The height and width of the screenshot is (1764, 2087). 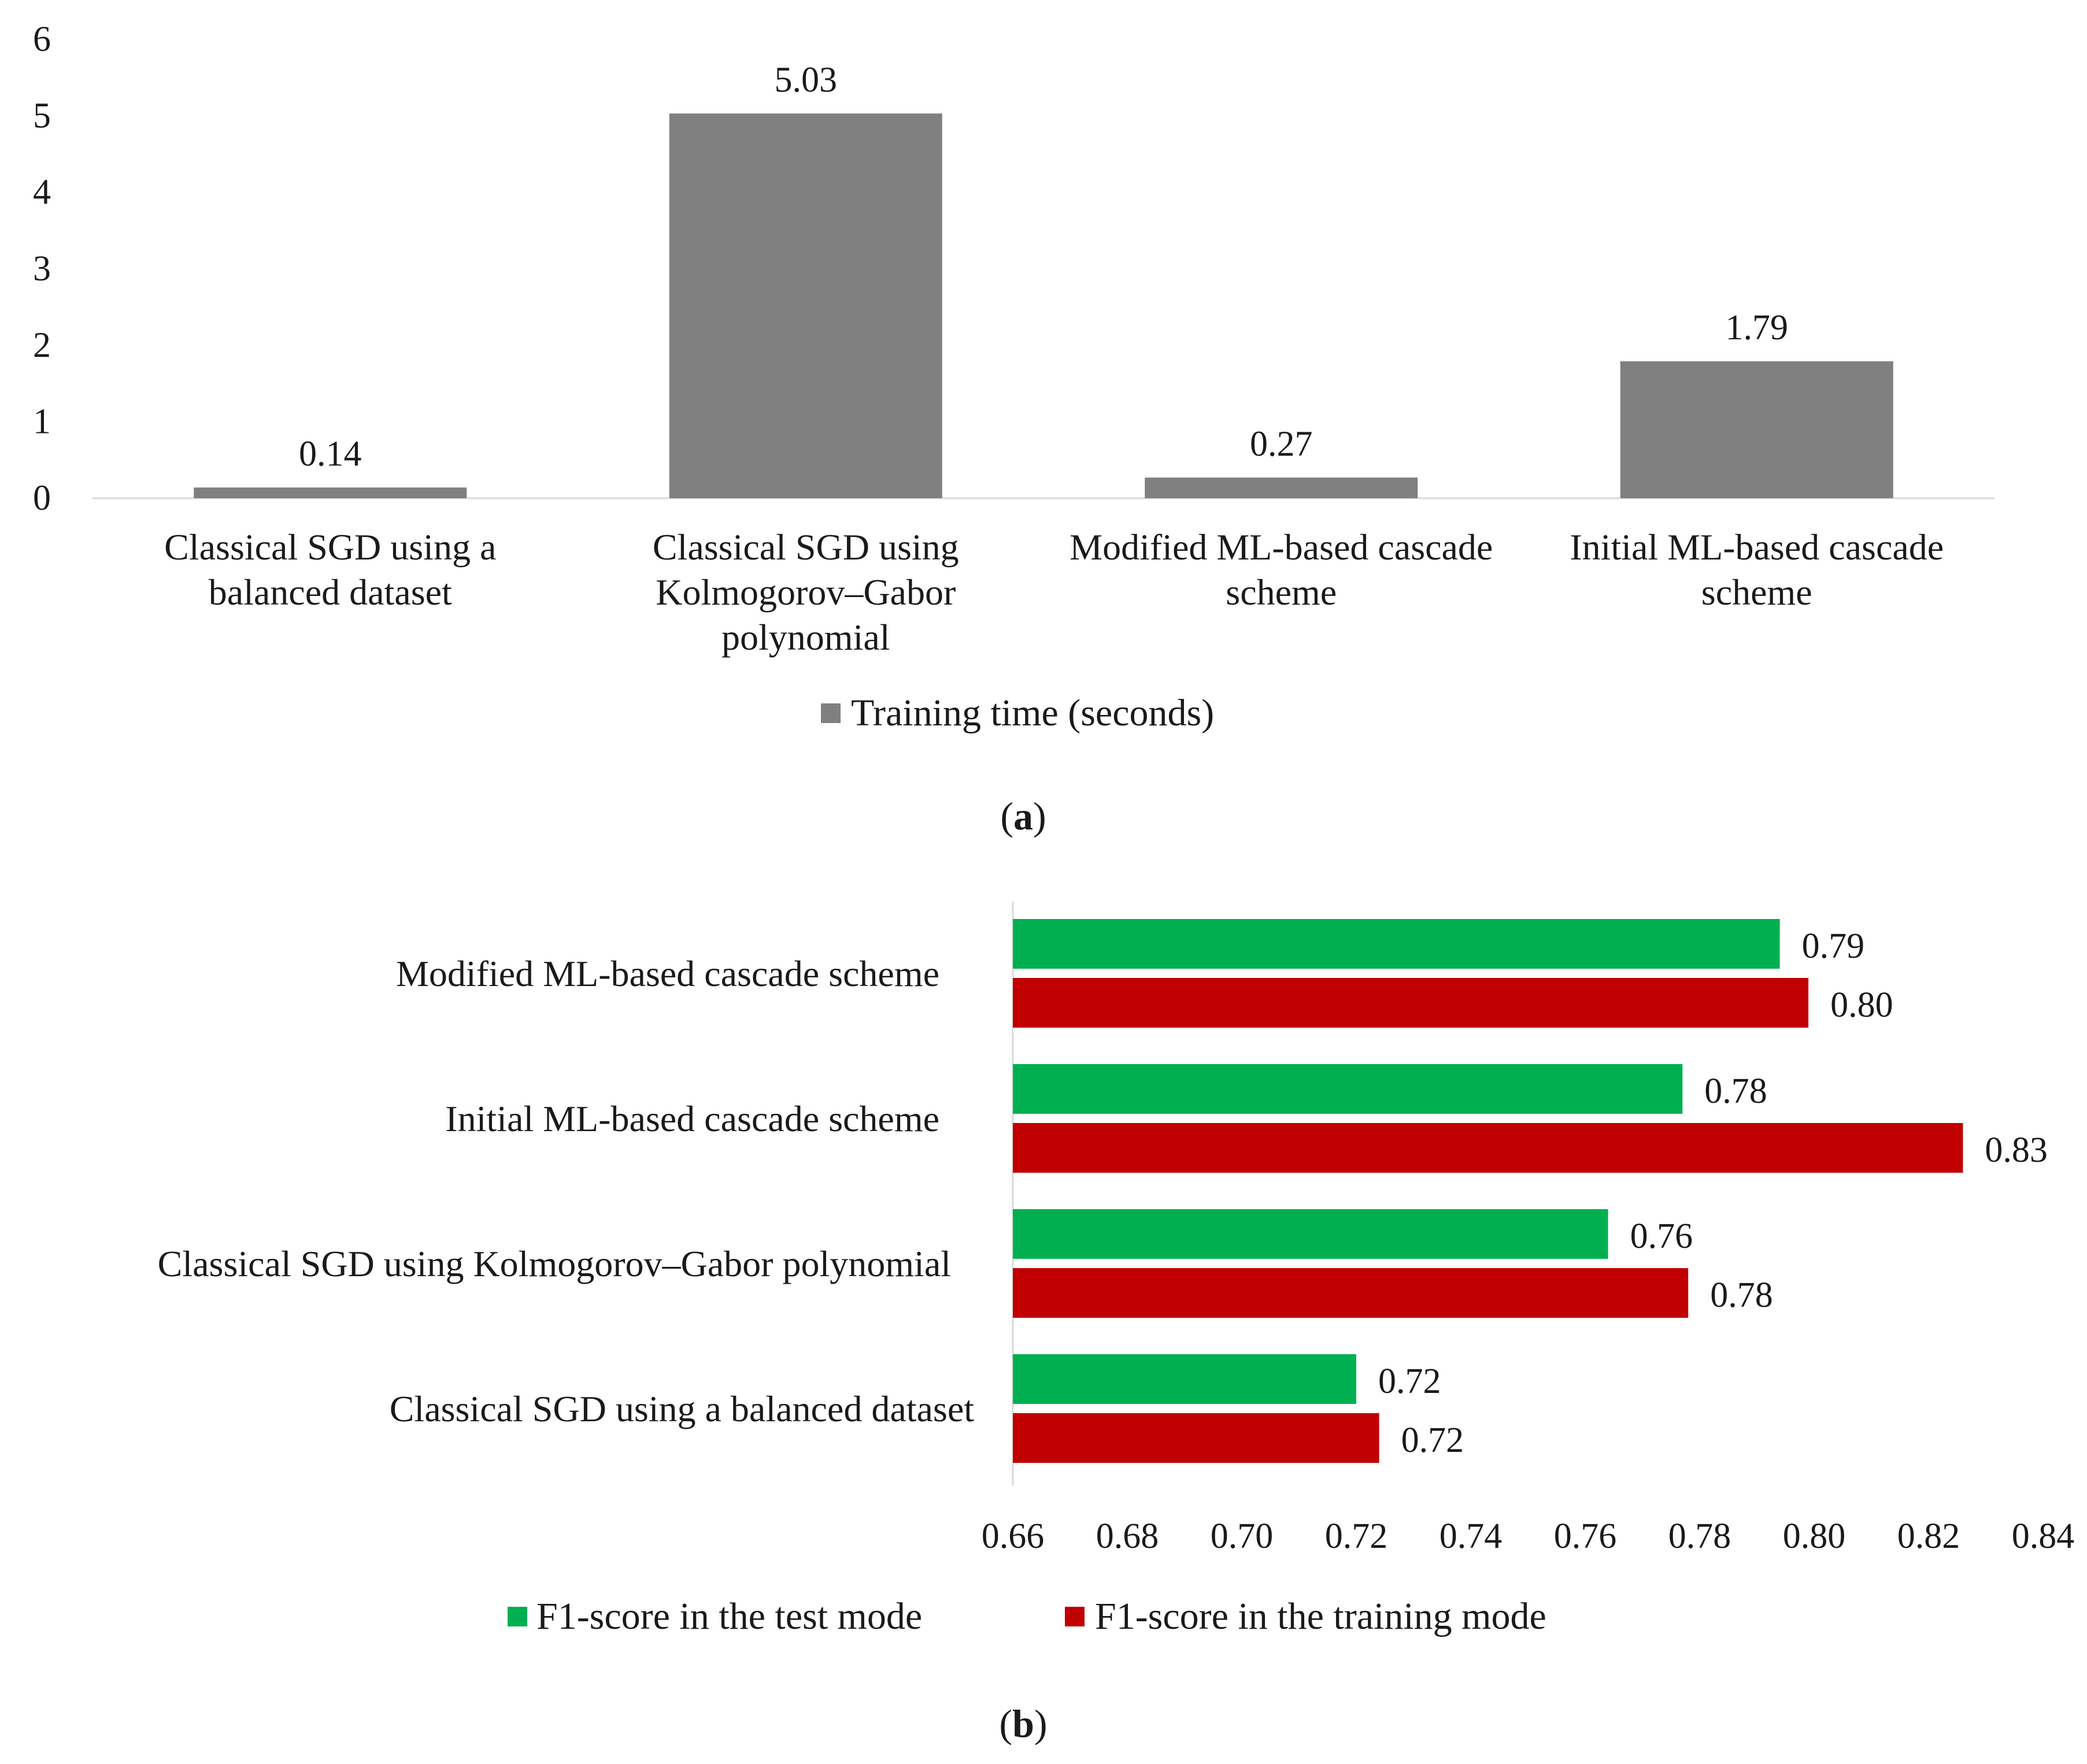 What do you see at coordinates (1699, 1536) in the screenshot?
I see `x-tick-label: 0.78` at bounding box center [1699, 1536].